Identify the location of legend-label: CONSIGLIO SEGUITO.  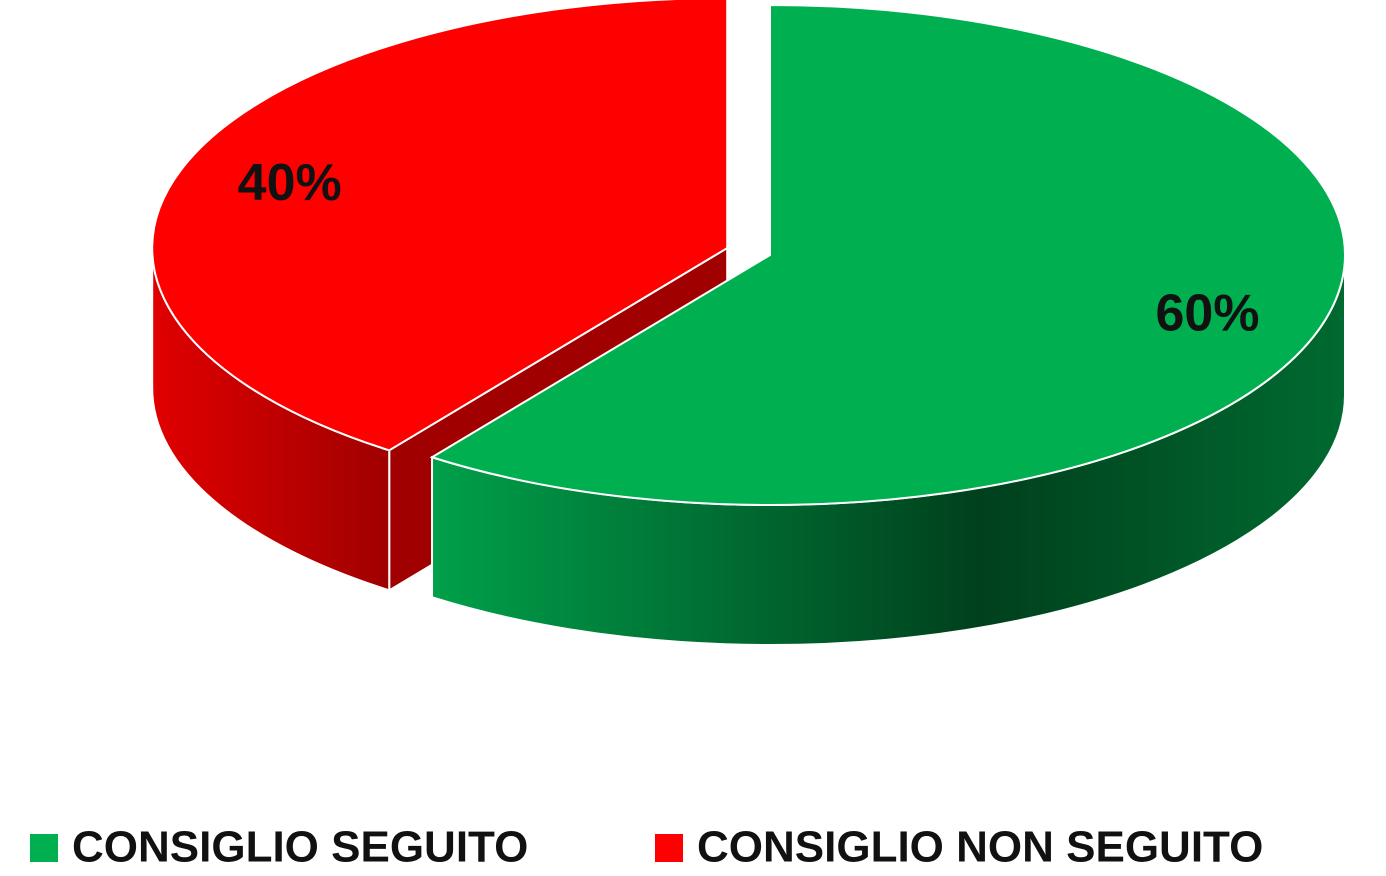
(300, 847).